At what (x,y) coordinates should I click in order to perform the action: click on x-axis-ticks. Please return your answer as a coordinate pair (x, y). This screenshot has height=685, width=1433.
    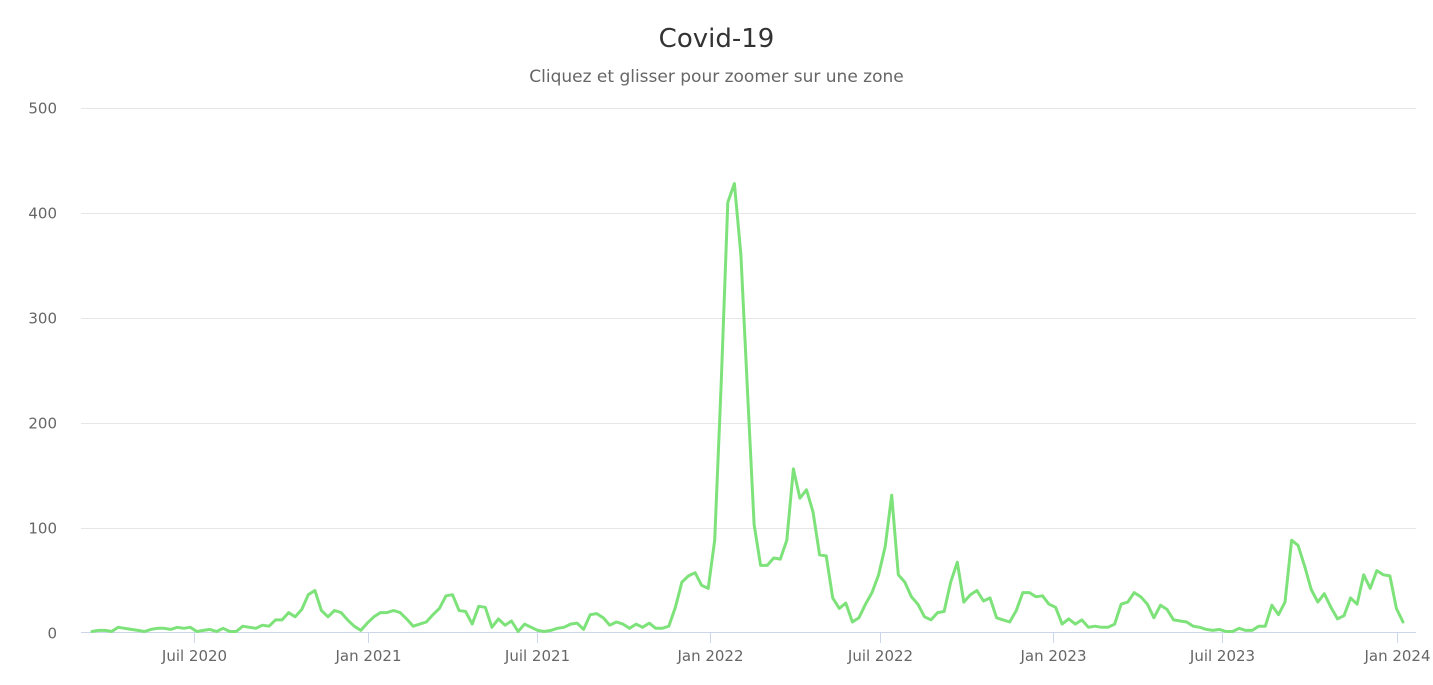
    Looking at the image, I should click on (796, 638).